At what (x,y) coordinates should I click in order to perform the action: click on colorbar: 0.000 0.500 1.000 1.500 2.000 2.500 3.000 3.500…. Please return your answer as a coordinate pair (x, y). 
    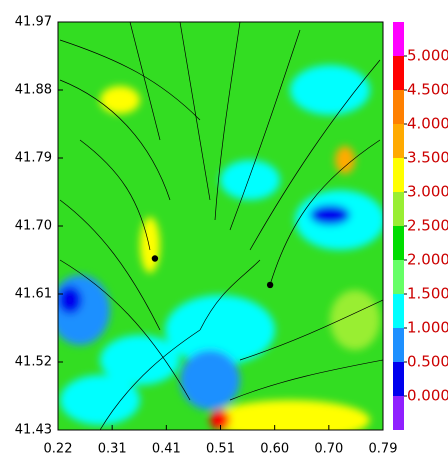
    Looking at the image, I should click on (420, 226).